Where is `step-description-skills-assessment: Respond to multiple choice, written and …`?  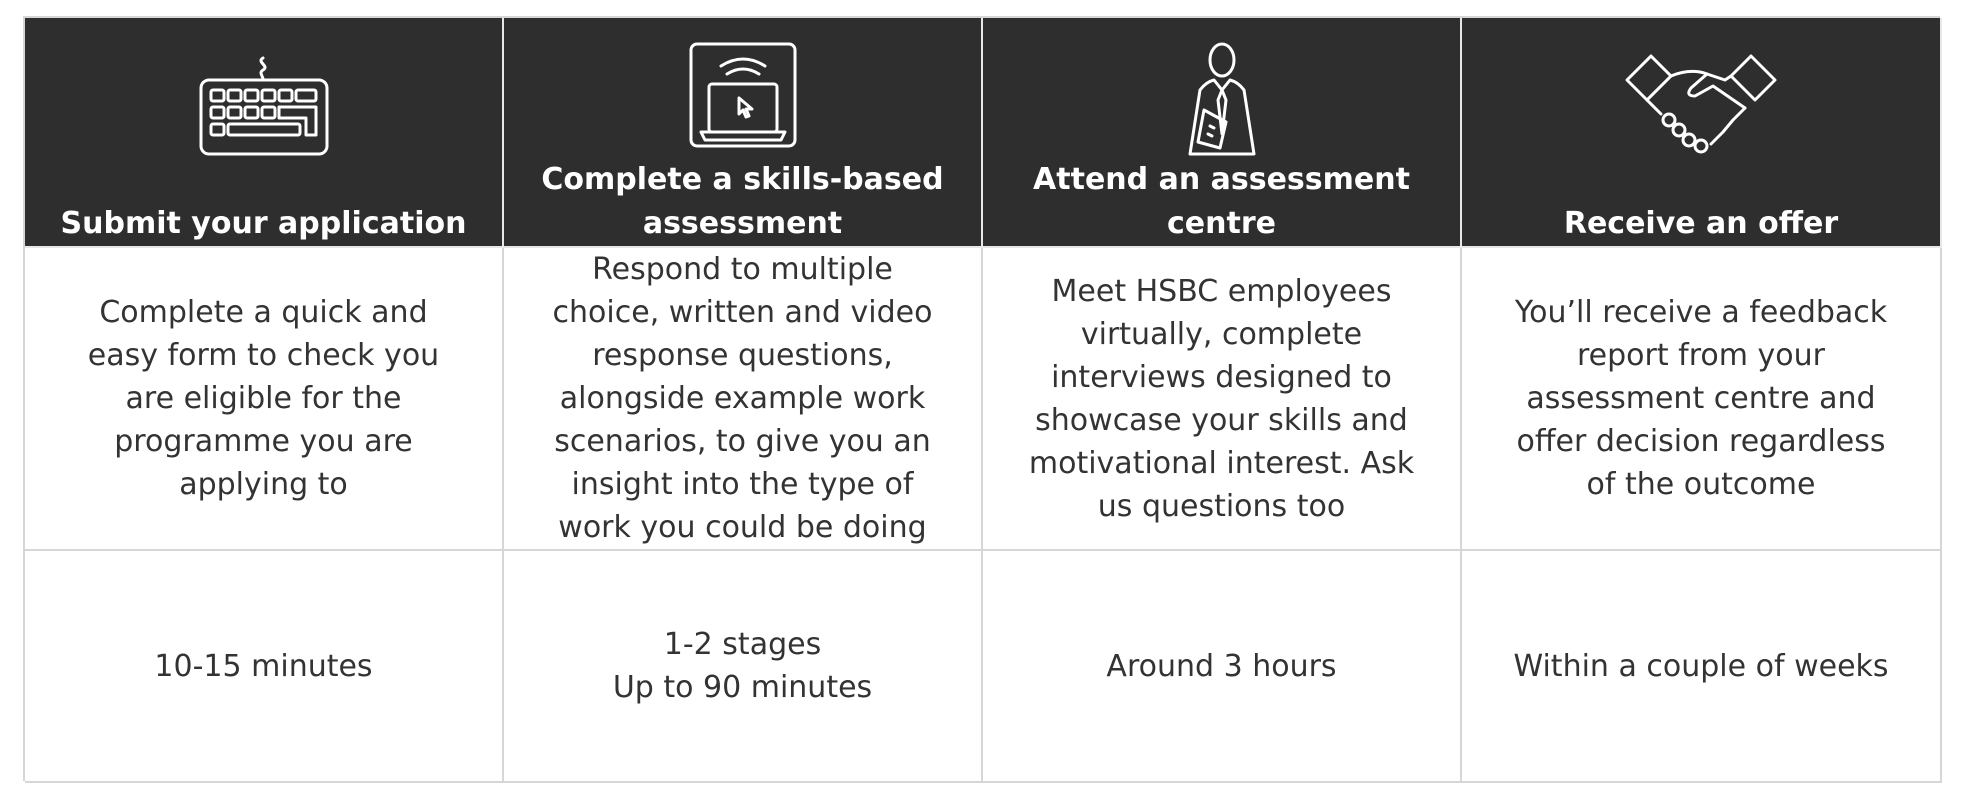 step-description-skills-assessment: Respond to multiple choice, written and … is located at coordinates (743, 399).